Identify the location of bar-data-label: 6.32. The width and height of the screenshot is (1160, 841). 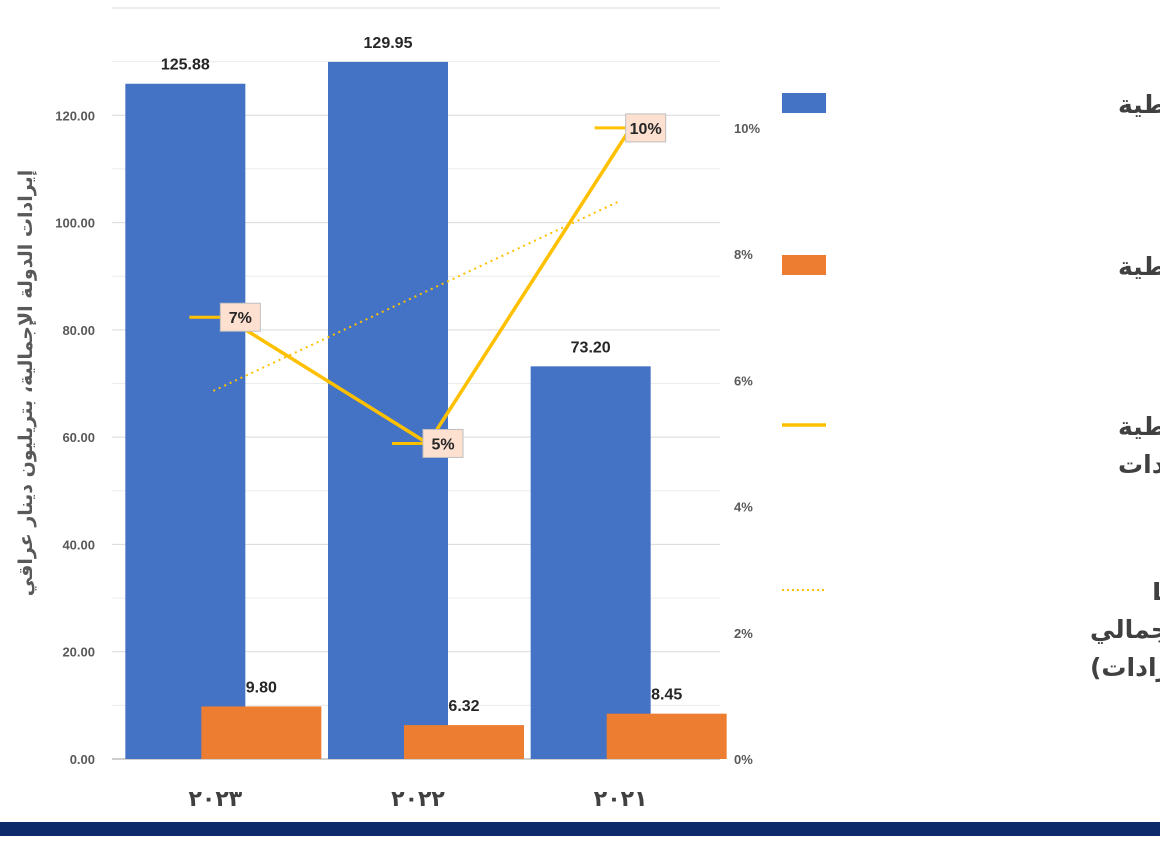
(463, 706).